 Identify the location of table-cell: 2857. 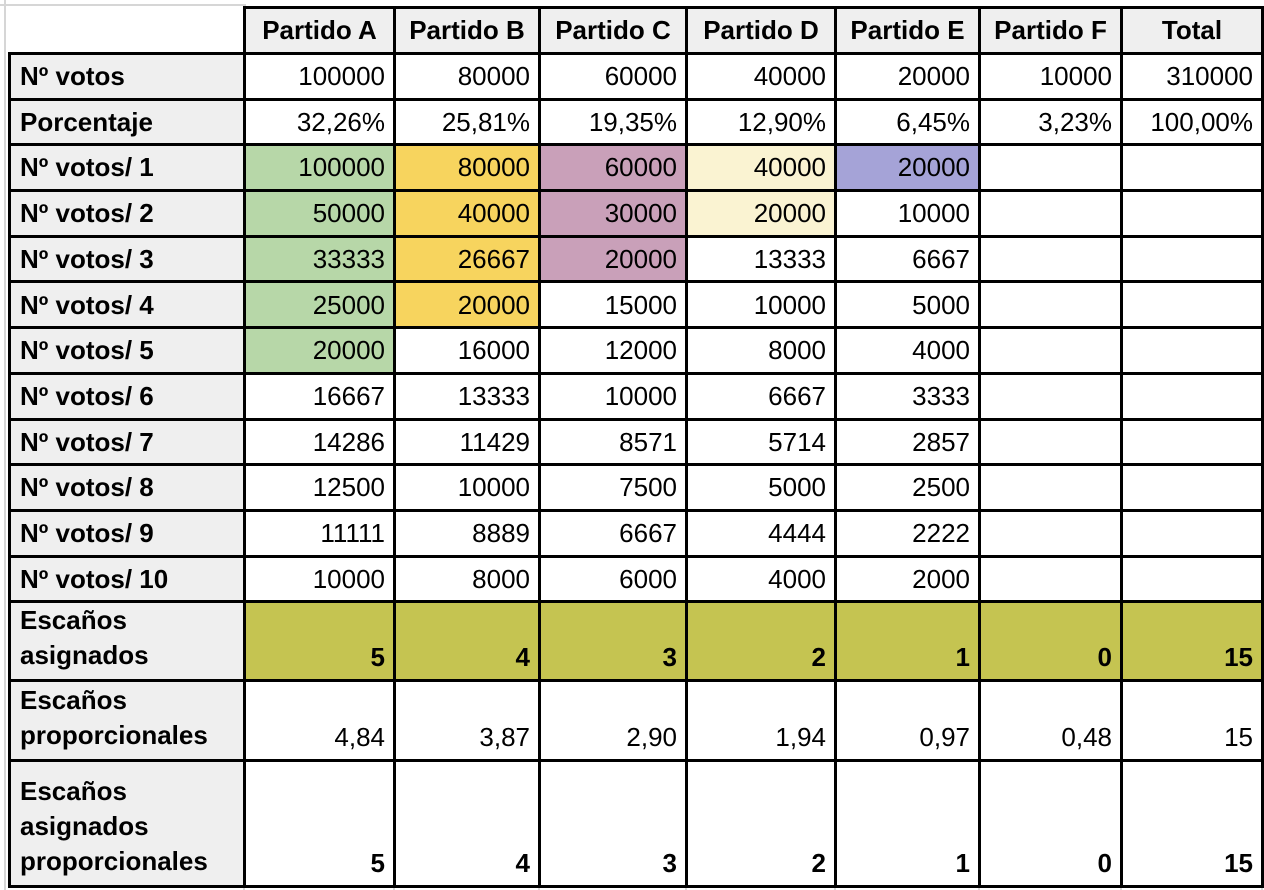
(907, 442).